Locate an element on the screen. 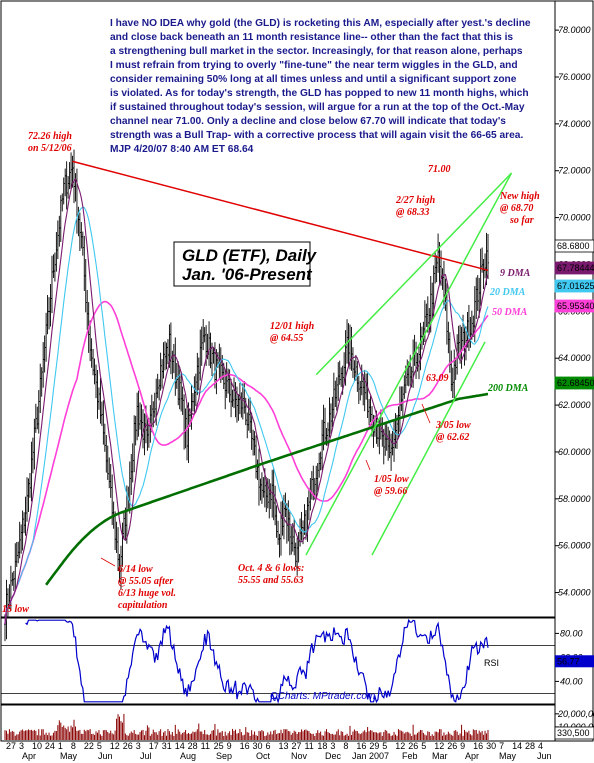  chart-subtitle: Jan. '06-Present is located at coordinates (247, 274).